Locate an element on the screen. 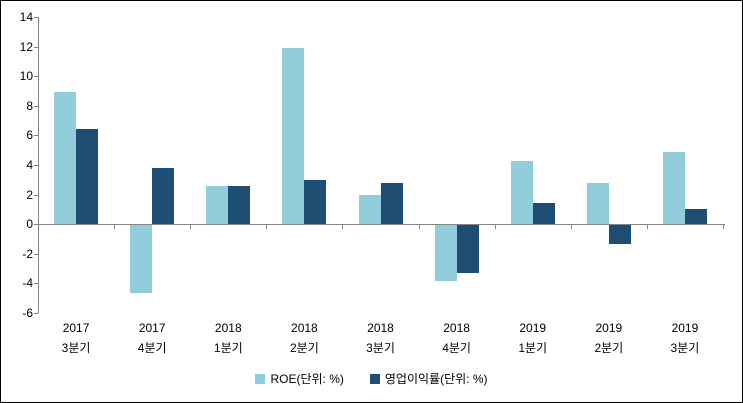 The height and width of the screenshot is (403, 743). y-tick-label: 14 is located at coordinates (26, 17).